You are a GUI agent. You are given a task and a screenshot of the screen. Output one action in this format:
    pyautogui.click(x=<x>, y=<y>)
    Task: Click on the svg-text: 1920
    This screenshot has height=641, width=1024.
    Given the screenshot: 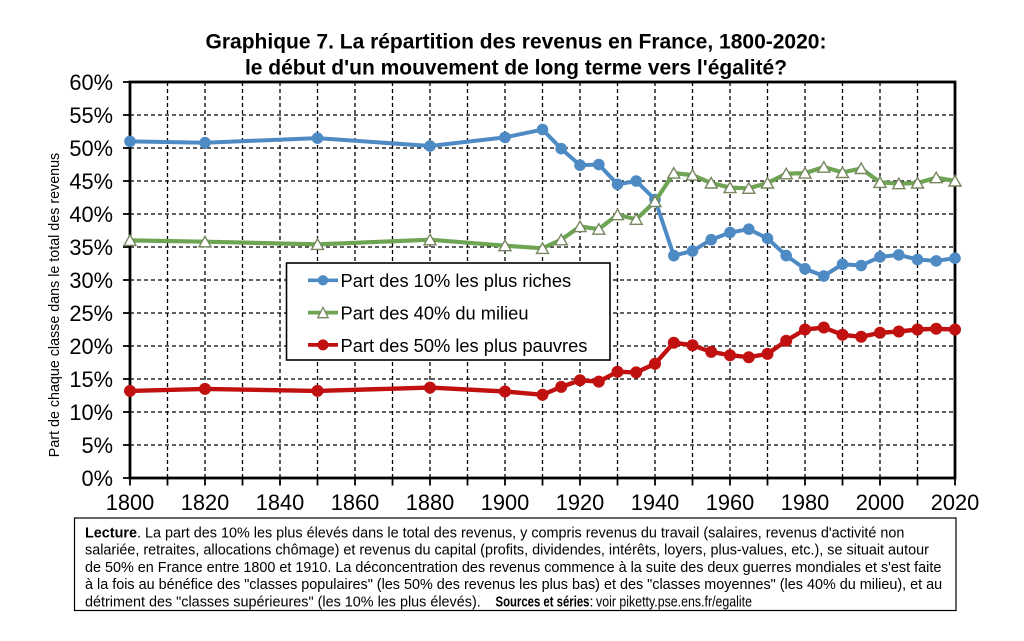 What is the action you would take?
    pyautogui.click(x=580, y=502)
    